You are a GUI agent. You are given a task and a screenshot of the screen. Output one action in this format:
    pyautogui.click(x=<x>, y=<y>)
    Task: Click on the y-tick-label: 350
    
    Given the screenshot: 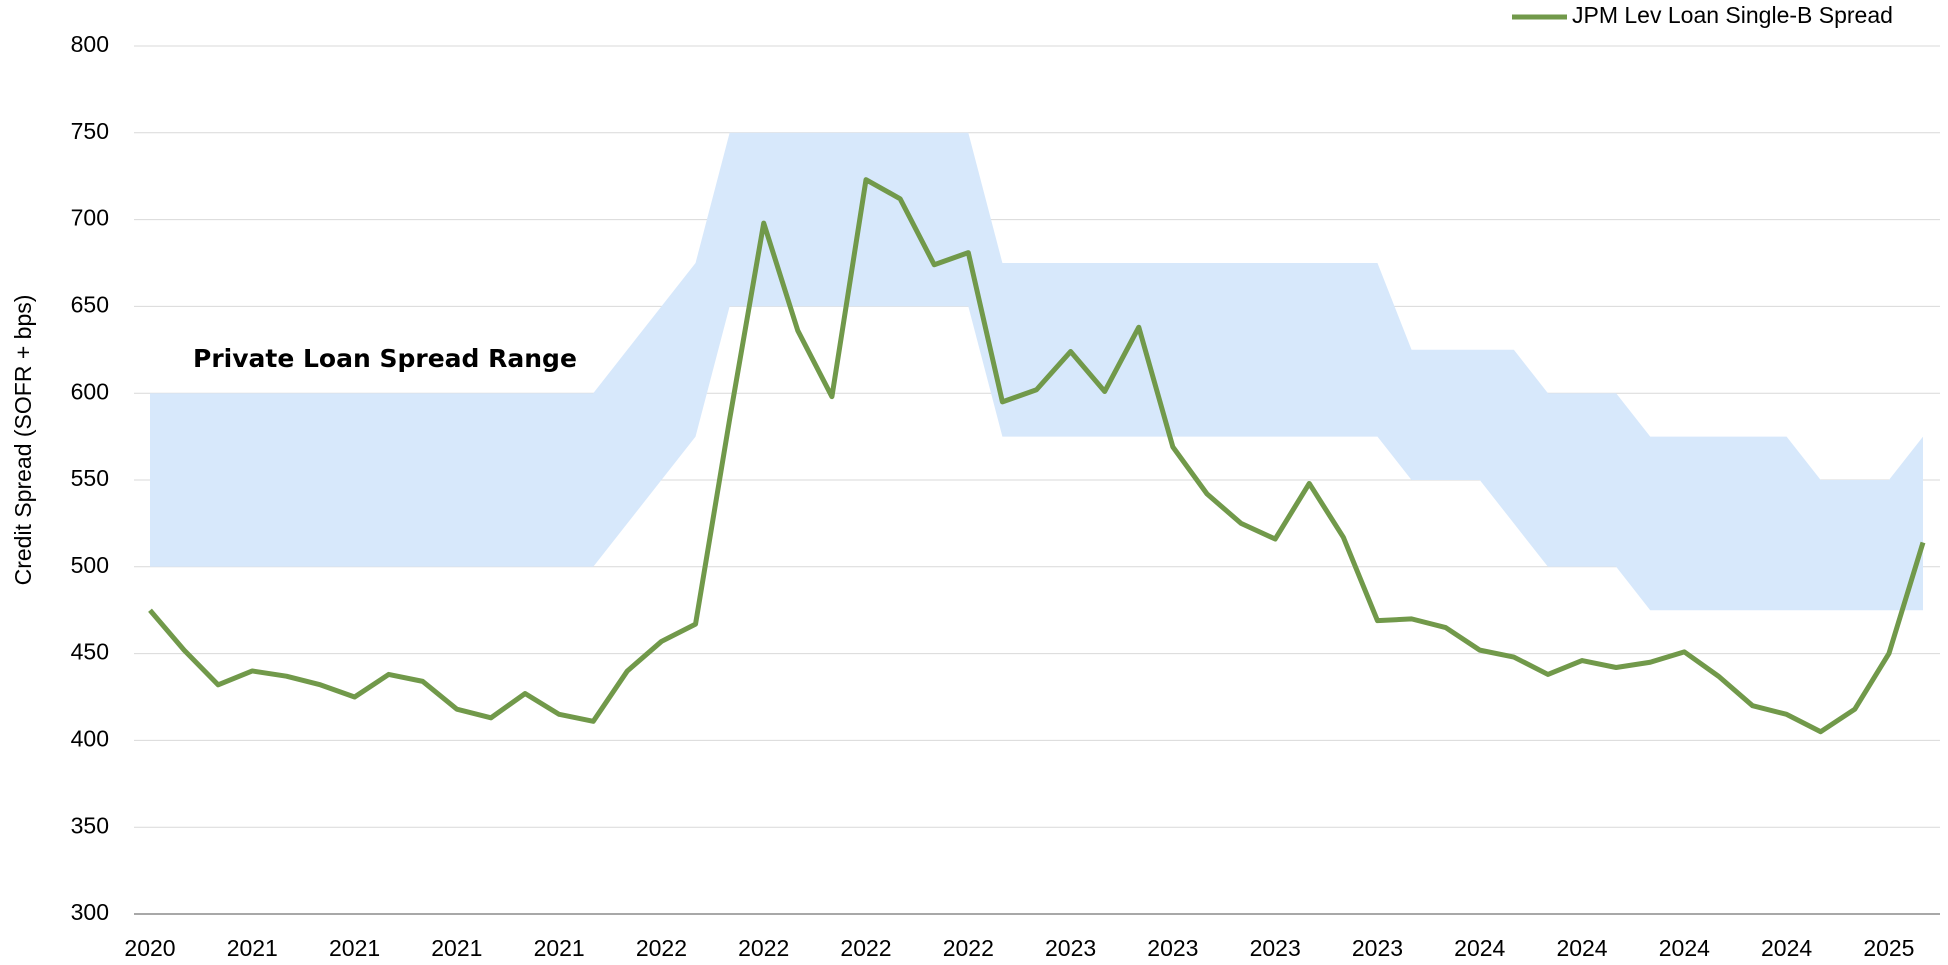 What is the action you would take?
    pyautogui.click(x=90, y=825)
    